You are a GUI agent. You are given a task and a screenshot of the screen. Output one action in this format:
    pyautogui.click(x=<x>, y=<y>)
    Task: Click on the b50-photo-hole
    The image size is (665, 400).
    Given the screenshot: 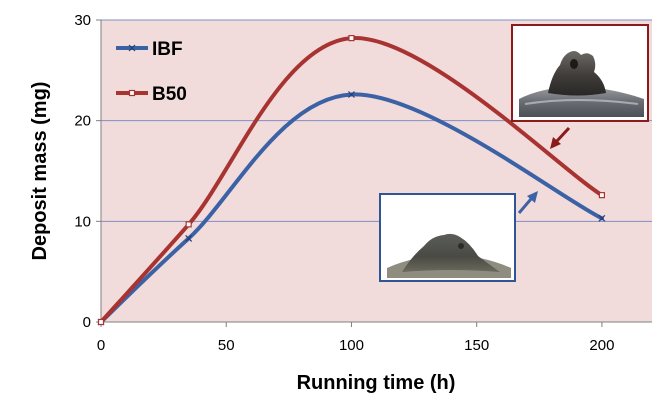 What is the action you would take?
    pyautogui.click(x=574, y=64)
    